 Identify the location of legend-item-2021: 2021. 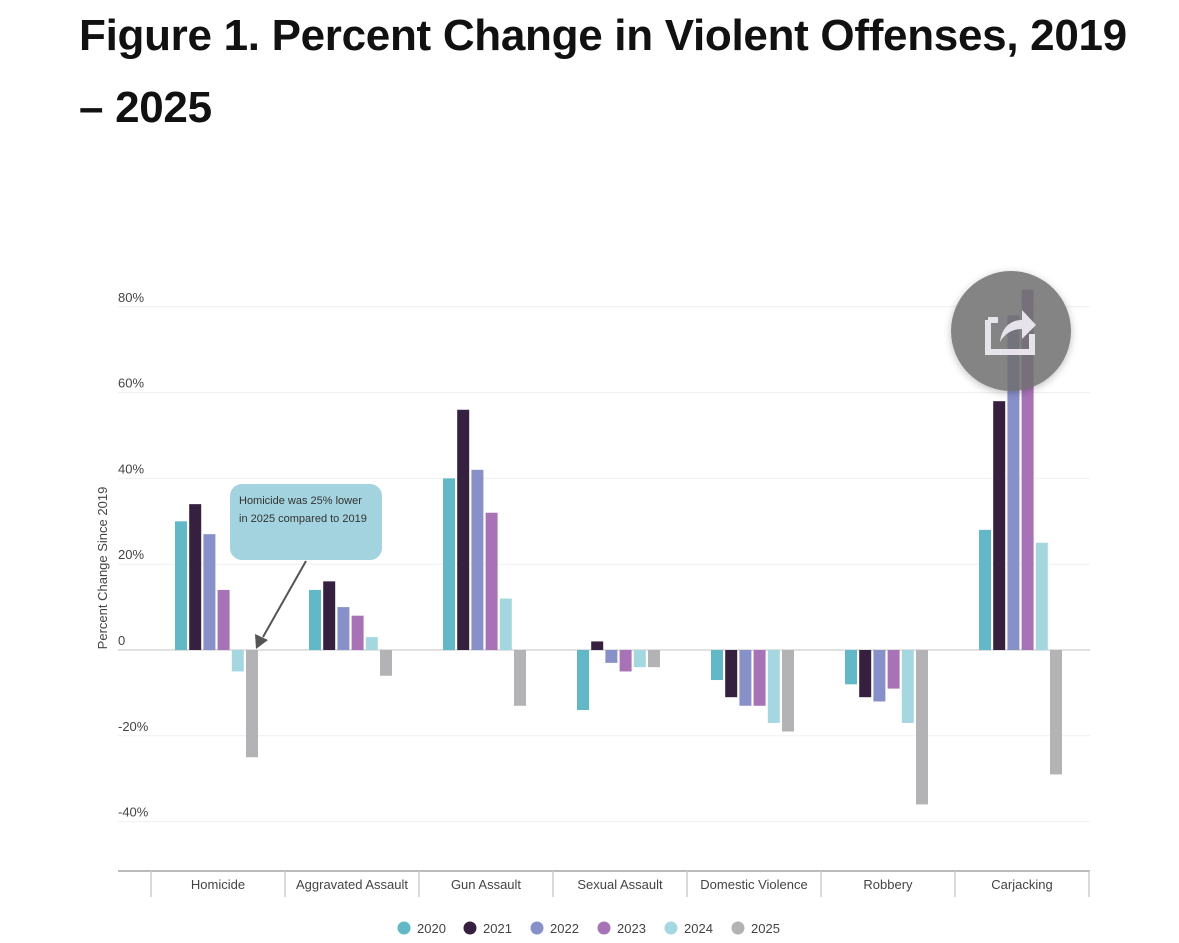
(487, 928).